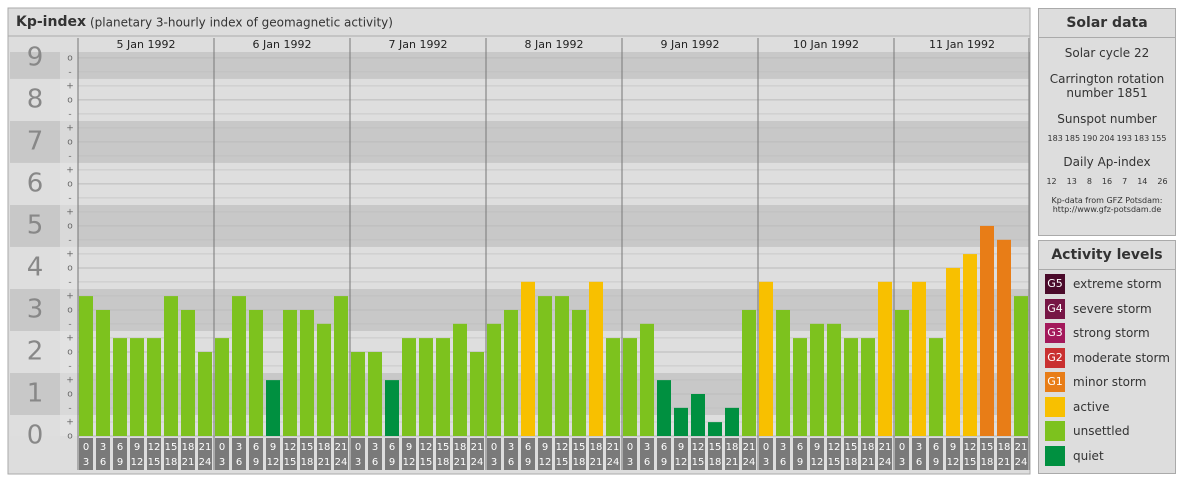 This screenshot has height=480, width=1184. I want to click on level-item: G2 moderate storm, so click(1107, 358).